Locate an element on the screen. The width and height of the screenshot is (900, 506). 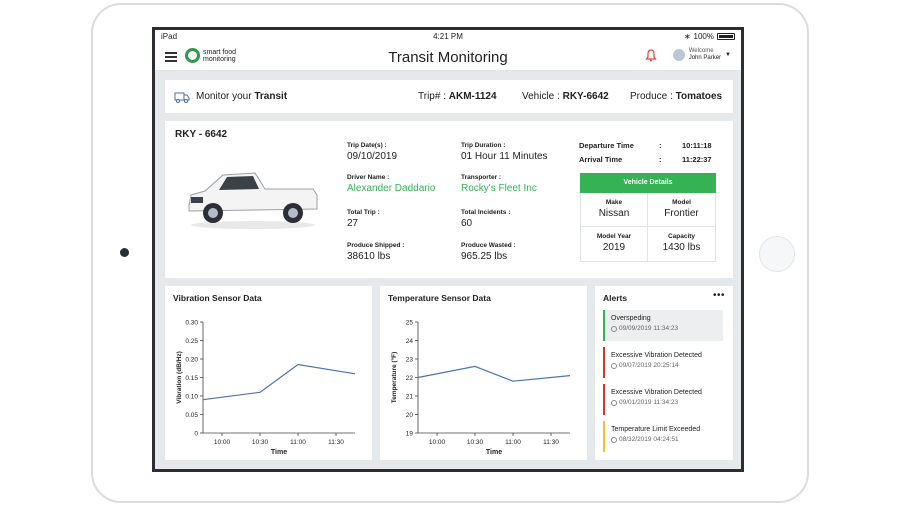
y-tick-label: 25 is located at coordinates (410, 323).